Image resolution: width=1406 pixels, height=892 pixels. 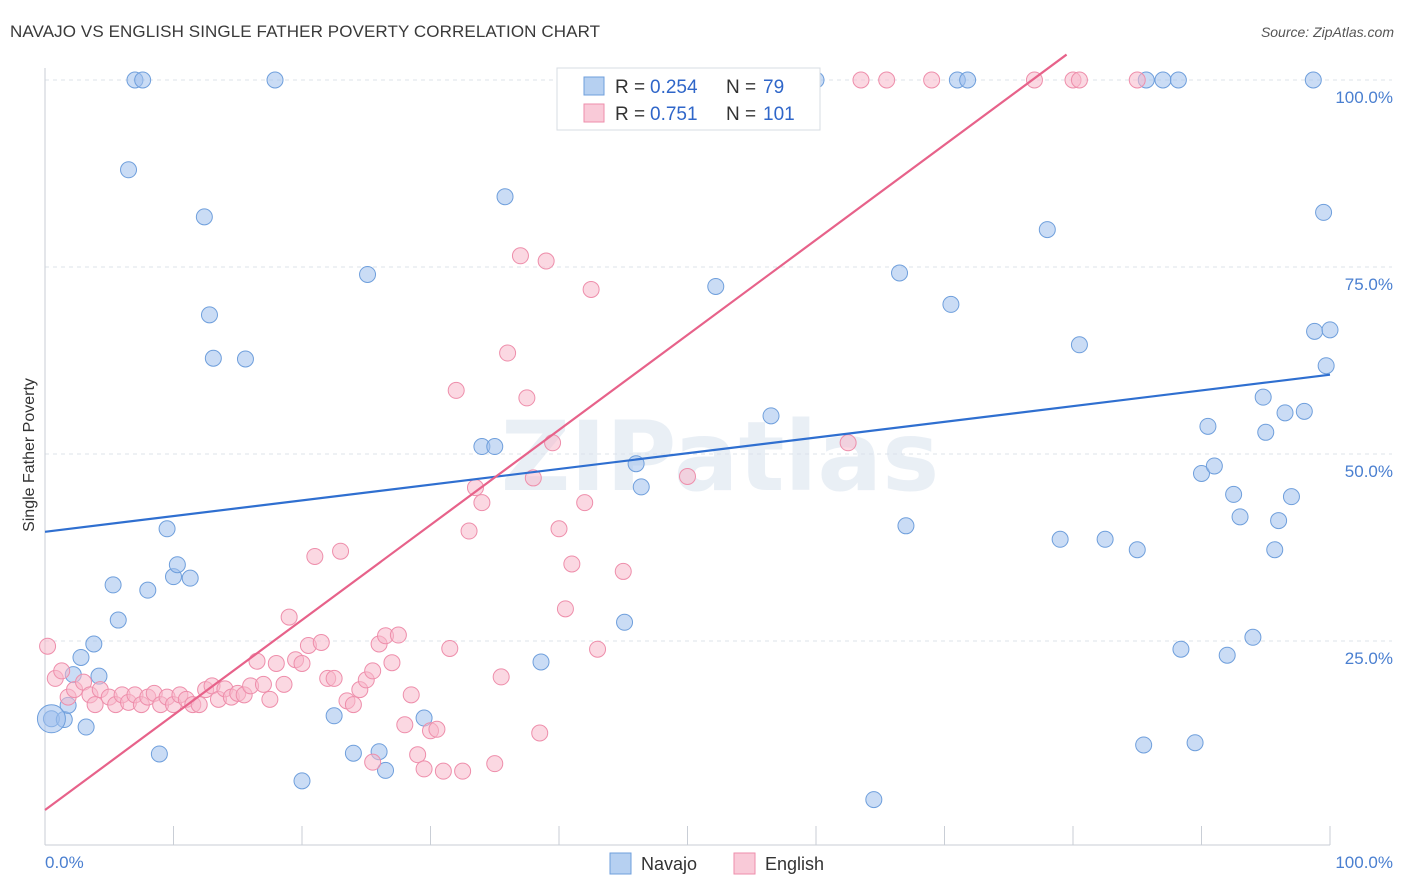 I want to click on x-tick-label: 100.0%, so click(x=1364, y=862).